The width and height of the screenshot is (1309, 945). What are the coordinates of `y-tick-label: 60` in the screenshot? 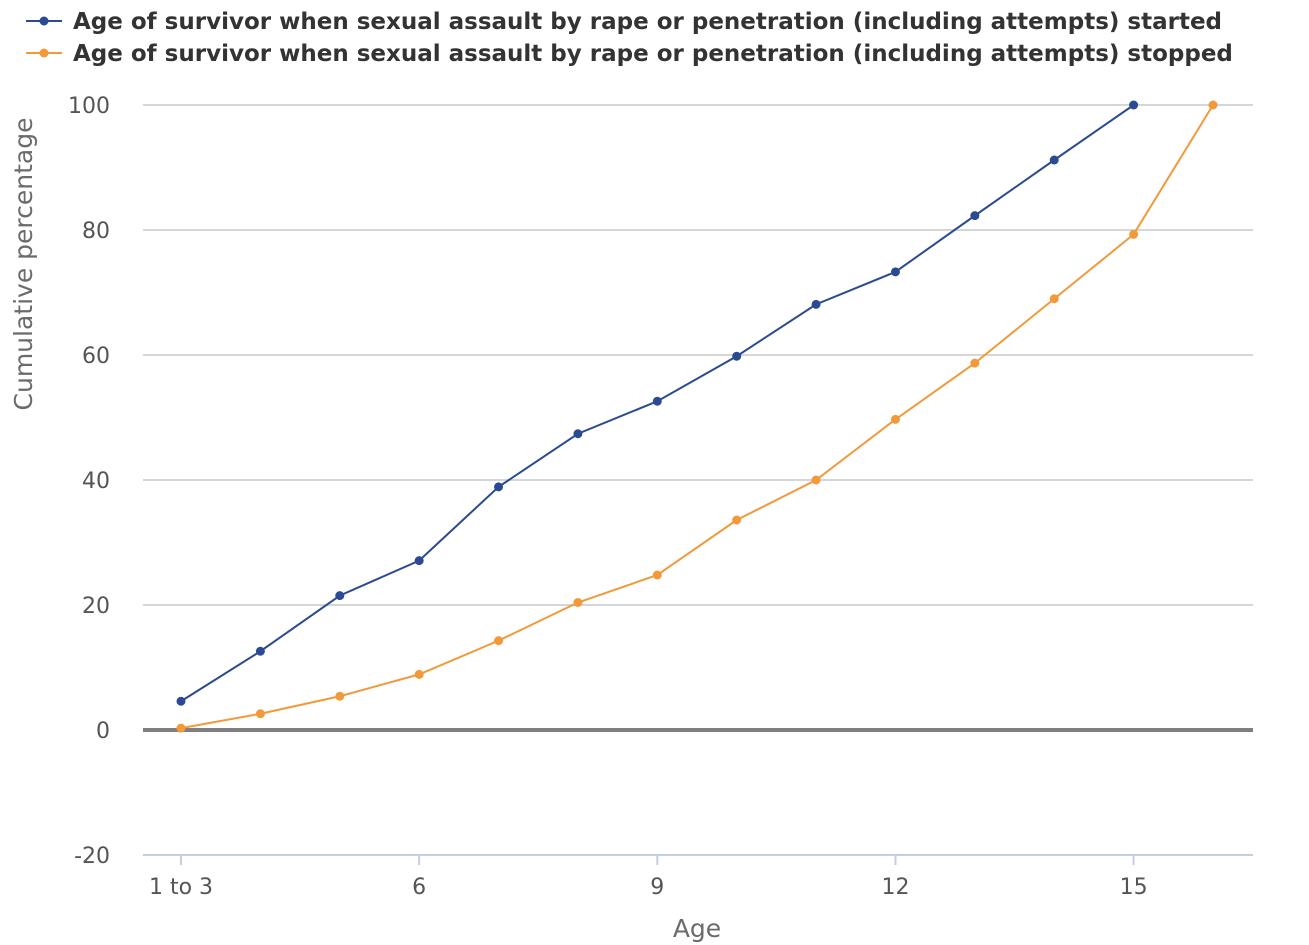 It's located at (96, 356).